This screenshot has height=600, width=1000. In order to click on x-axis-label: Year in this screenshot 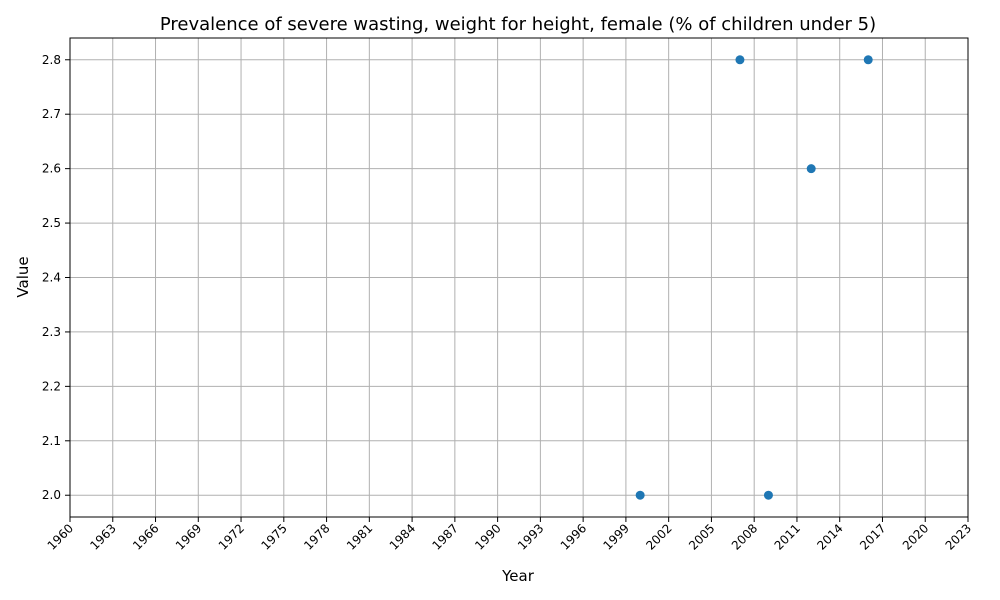, I will do `click(518, 576)`.